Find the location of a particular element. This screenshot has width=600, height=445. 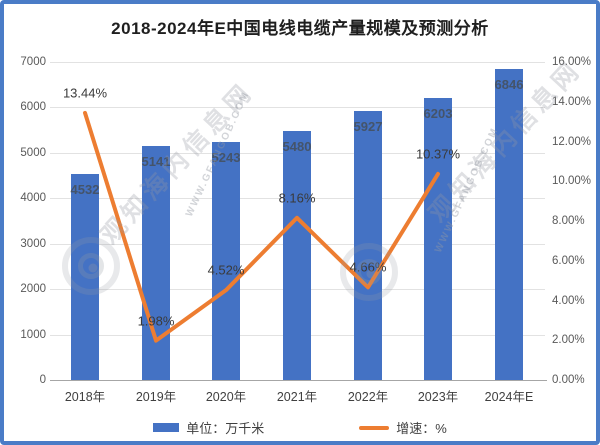

legend-label: 增速：% is located at coordinates (421, 428).